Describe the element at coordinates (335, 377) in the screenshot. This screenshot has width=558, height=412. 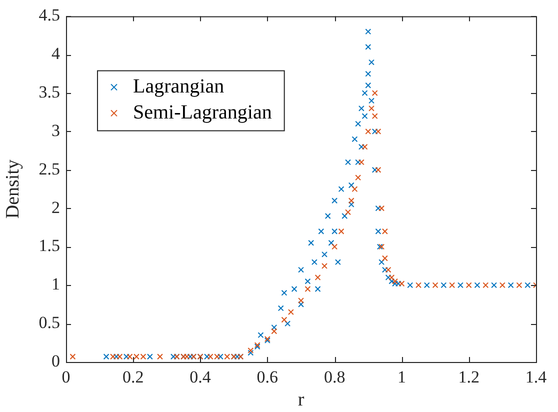
I see `x-tick-label: 0.8` at that location.